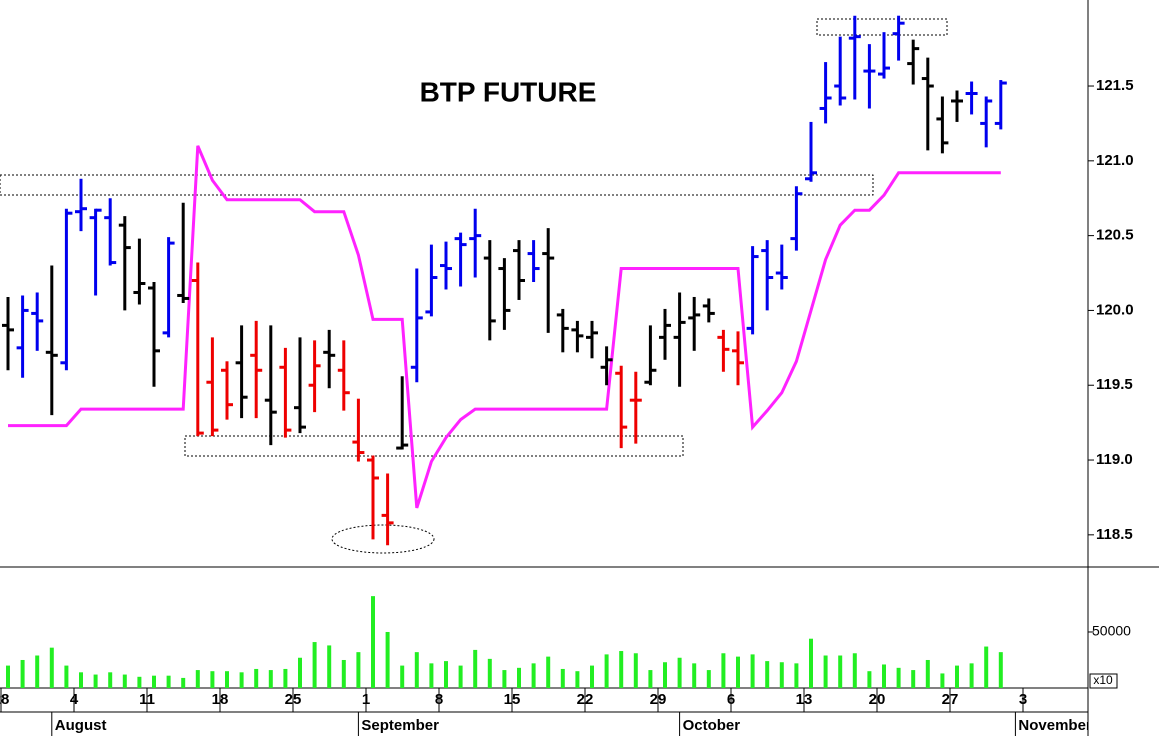  I want to click on y-tick-label: 121.0, so click(1115, 160).